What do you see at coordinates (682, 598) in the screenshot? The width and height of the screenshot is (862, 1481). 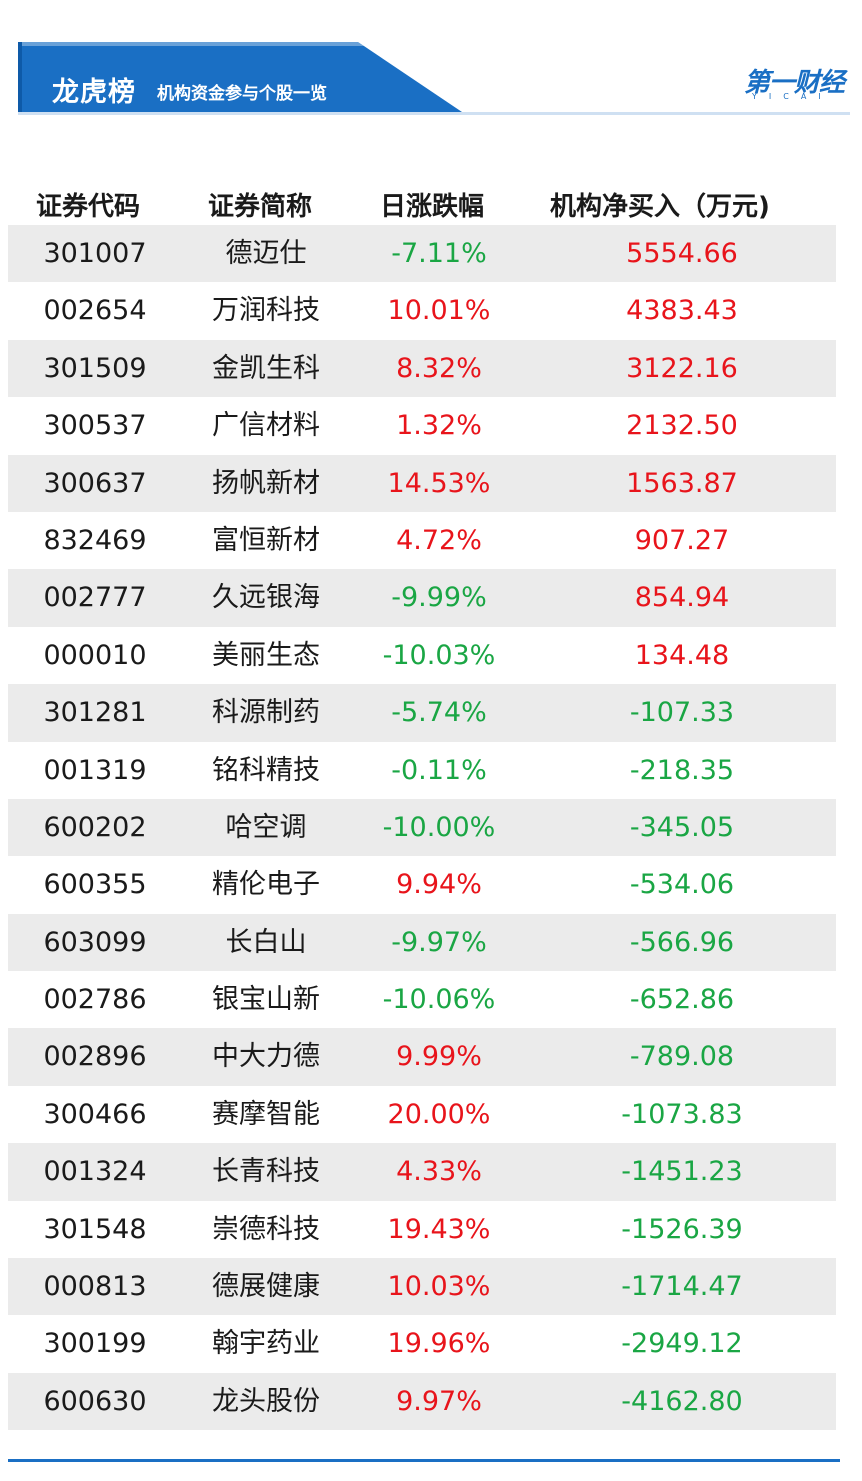 I see `cell-net-buy: 854.94` at bounding box center [682, 598].